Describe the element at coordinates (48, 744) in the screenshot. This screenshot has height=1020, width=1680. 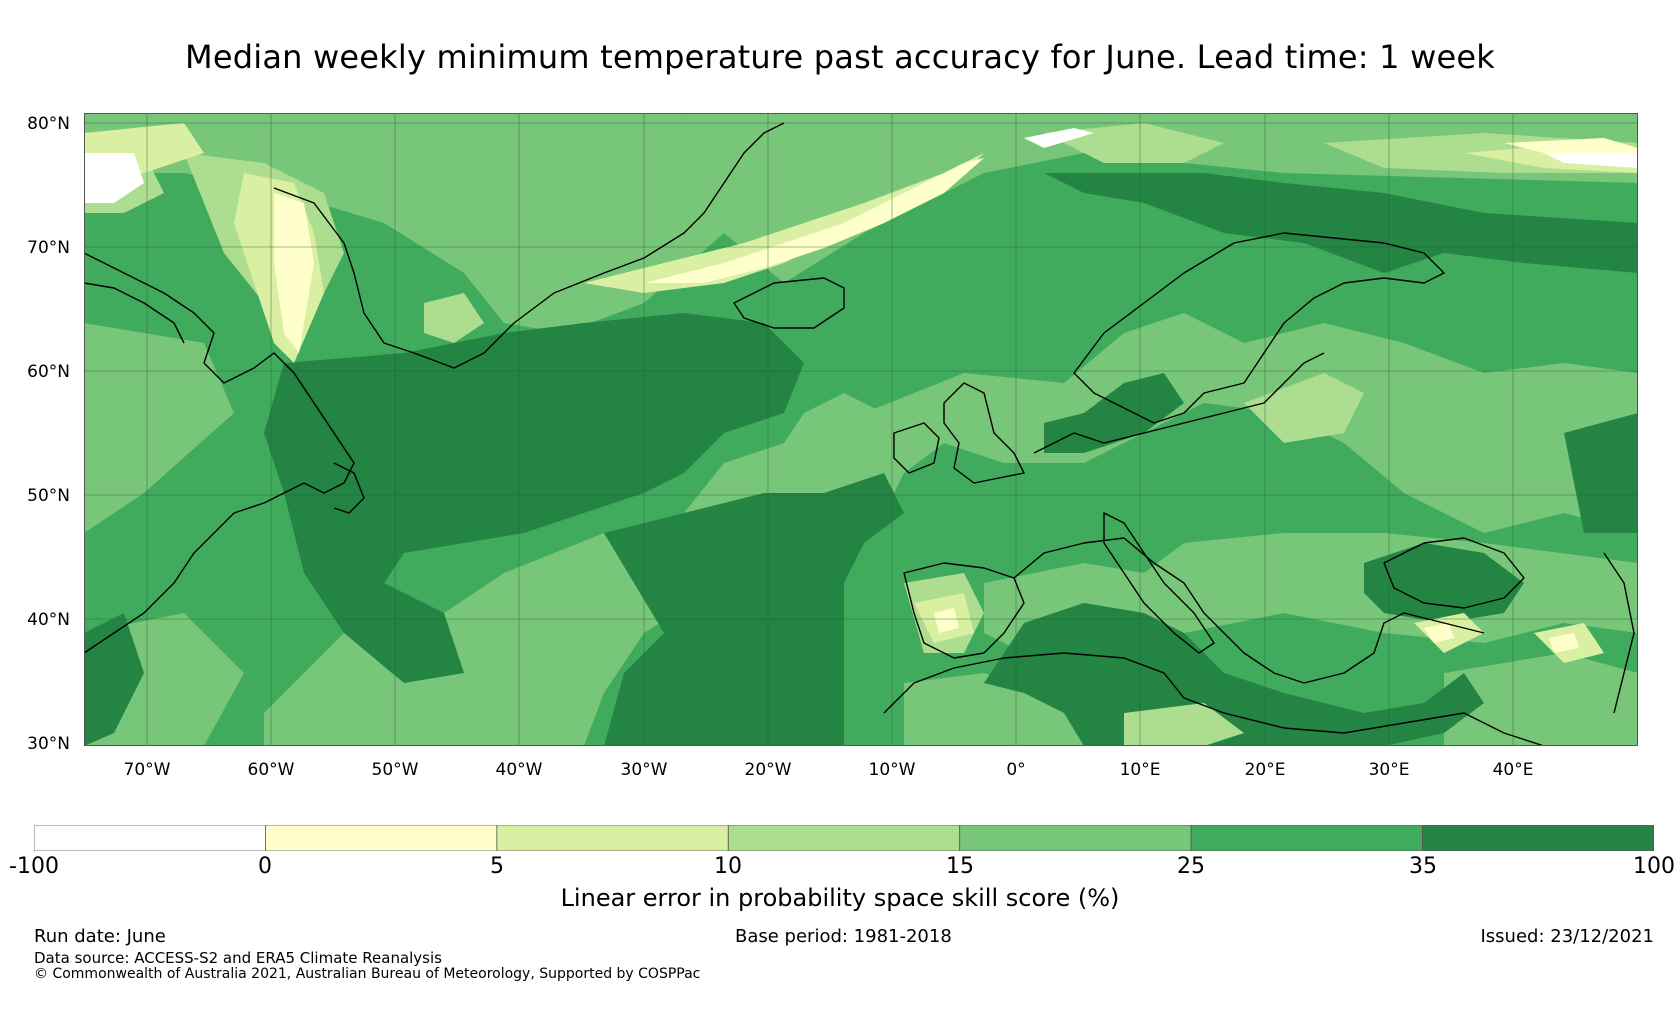
I see `lat-label-30n: 30°N` at that location.